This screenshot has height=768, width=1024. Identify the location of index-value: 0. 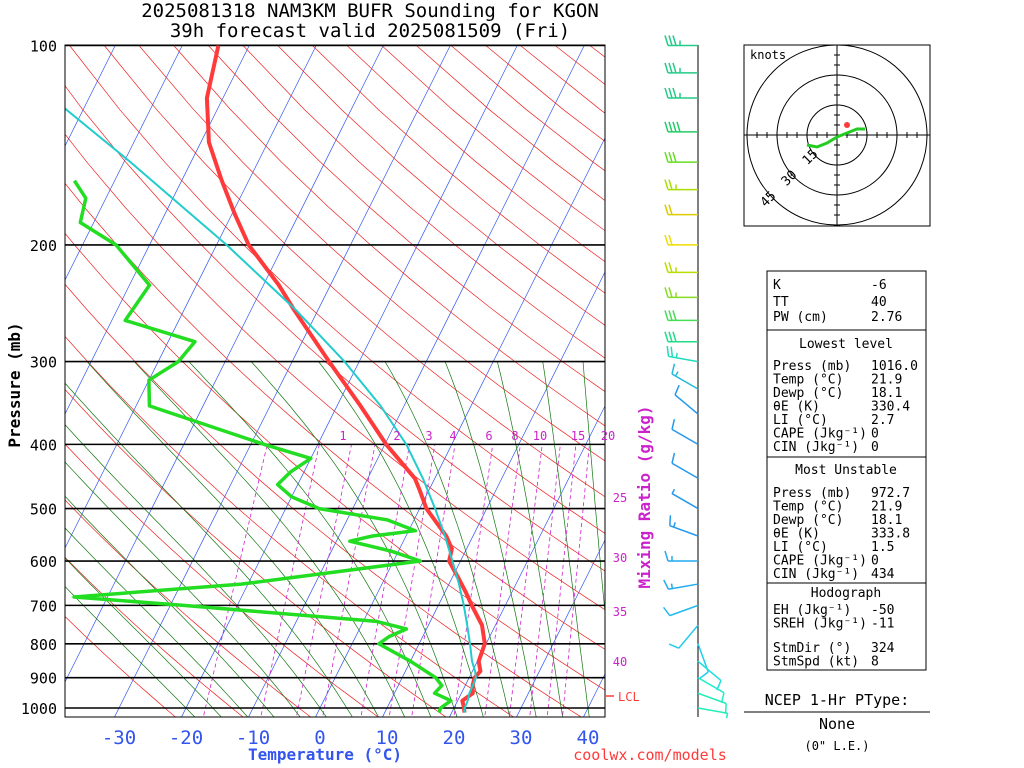
(875, 434).